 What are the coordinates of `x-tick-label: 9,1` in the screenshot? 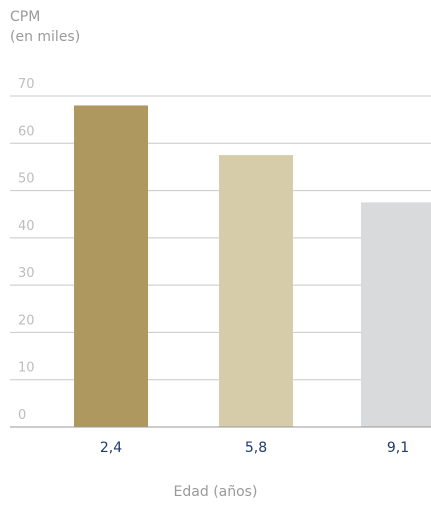 It's located at (398, 448).